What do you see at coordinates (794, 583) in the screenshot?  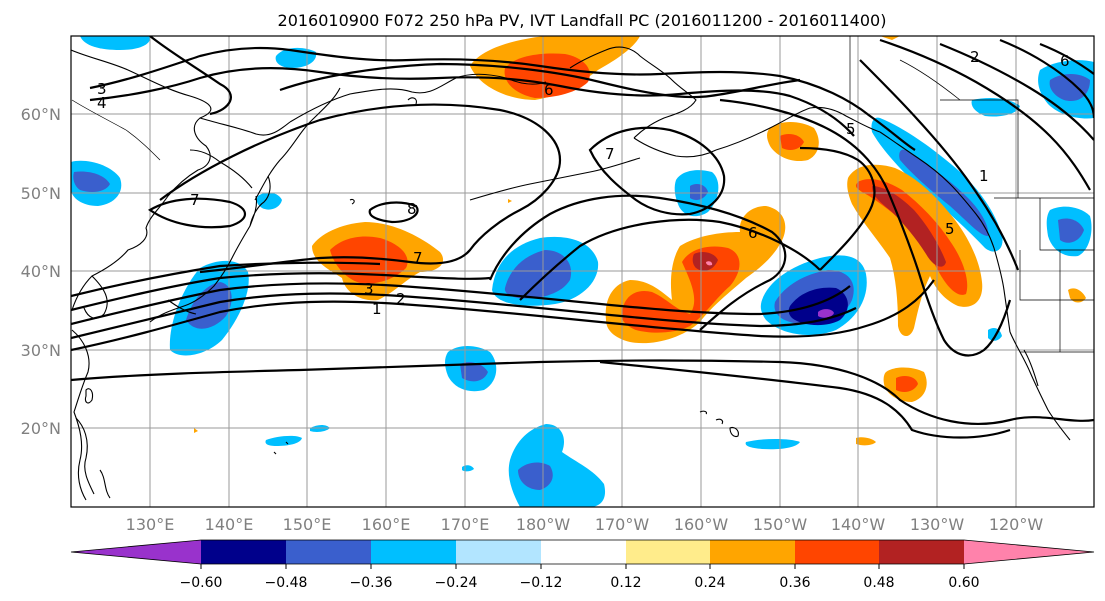 I see `colorbar-tick-label: 0.36` at bounding box center [794, 583].